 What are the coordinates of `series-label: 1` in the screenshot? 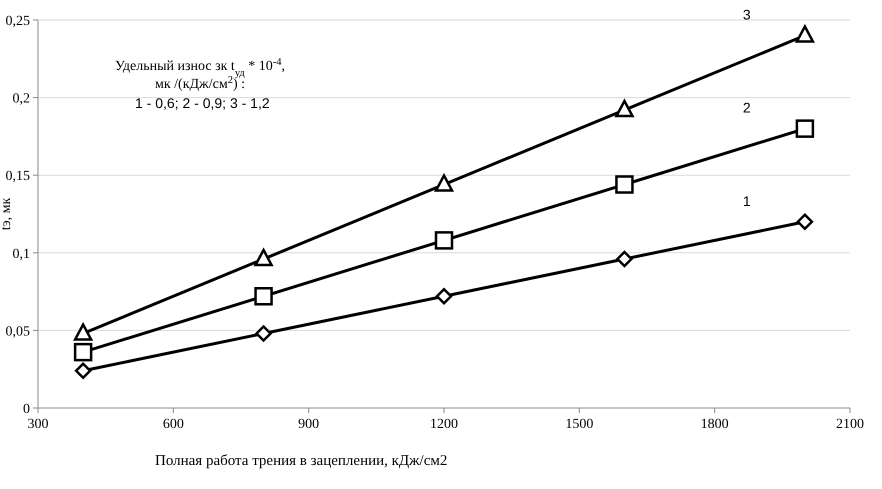 It's located at (746, 200).